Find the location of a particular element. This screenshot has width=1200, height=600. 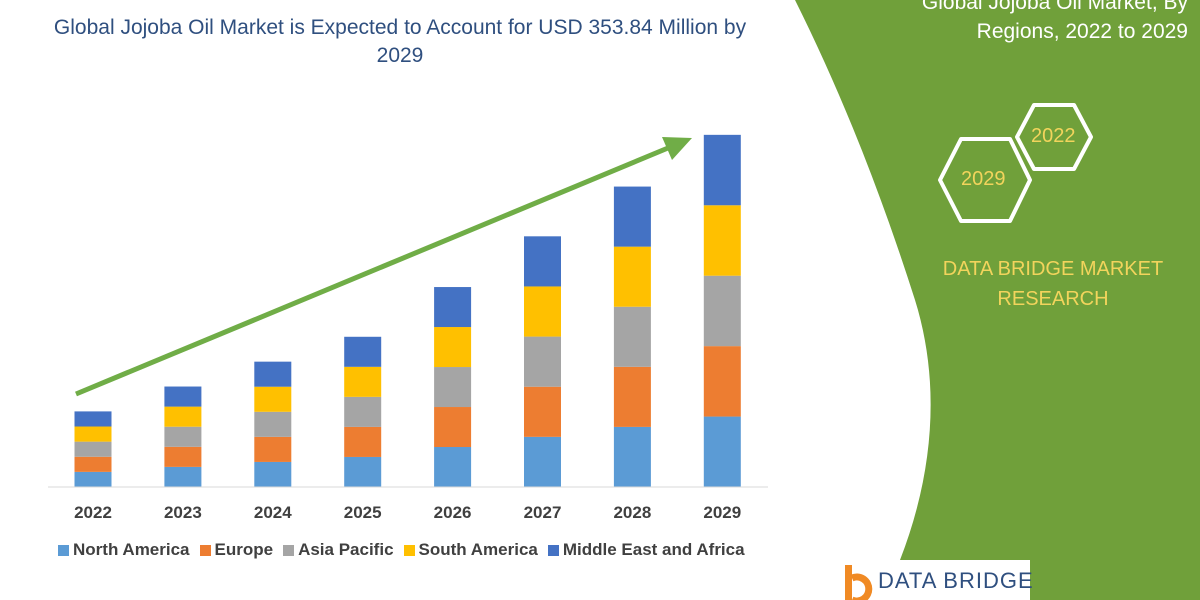

bar-segment-2025-north-america is located at coordinates (363, 471).